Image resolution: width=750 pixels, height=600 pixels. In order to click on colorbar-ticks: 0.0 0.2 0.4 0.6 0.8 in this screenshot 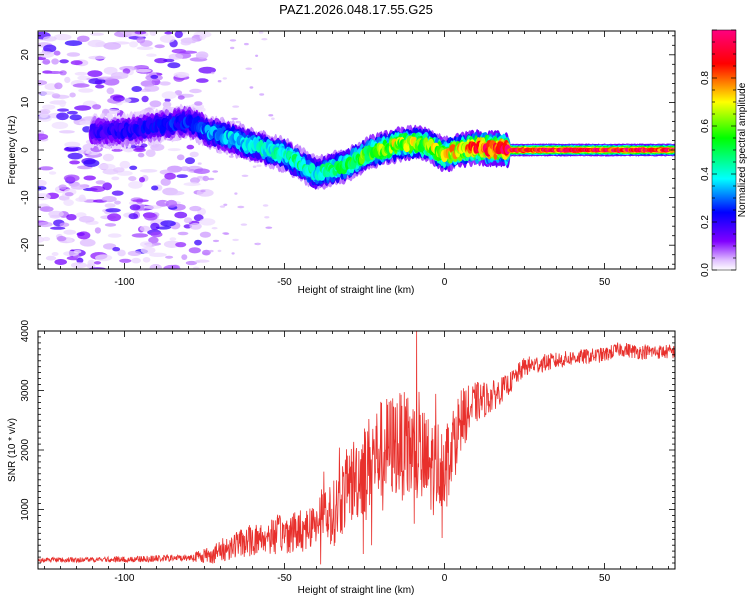, I will do `click(718, 153)`.